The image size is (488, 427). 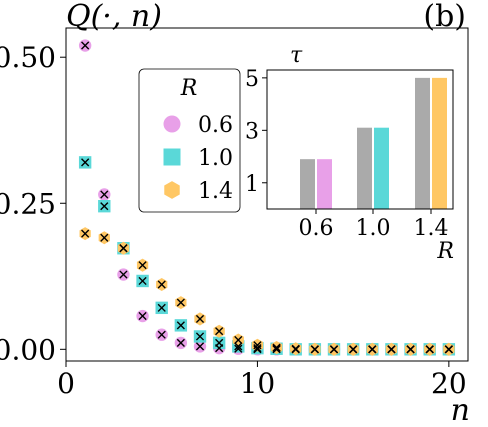 What do you see at coordinates (172, 157) in the screenshot?
I see `legend-marker-R1.0` at bounding box center [172, 157].